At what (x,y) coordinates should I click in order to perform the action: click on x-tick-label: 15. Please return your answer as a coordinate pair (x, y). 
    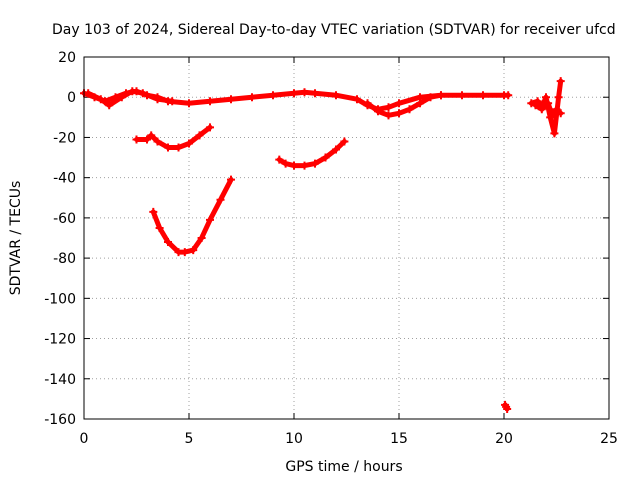
    Looking at the image, I should click on (399, 439).